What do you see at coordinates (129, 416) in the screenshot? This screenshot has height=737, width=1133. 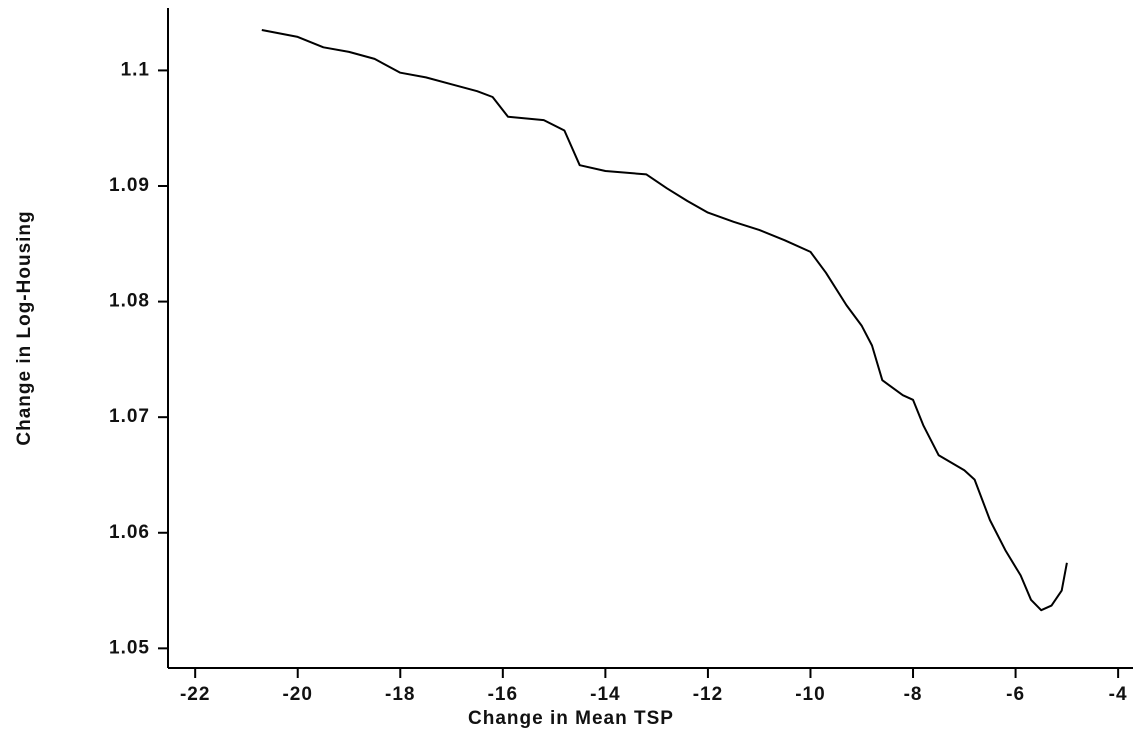 I see `y-tick-label: 1.07` at bounding box center [129, 416].